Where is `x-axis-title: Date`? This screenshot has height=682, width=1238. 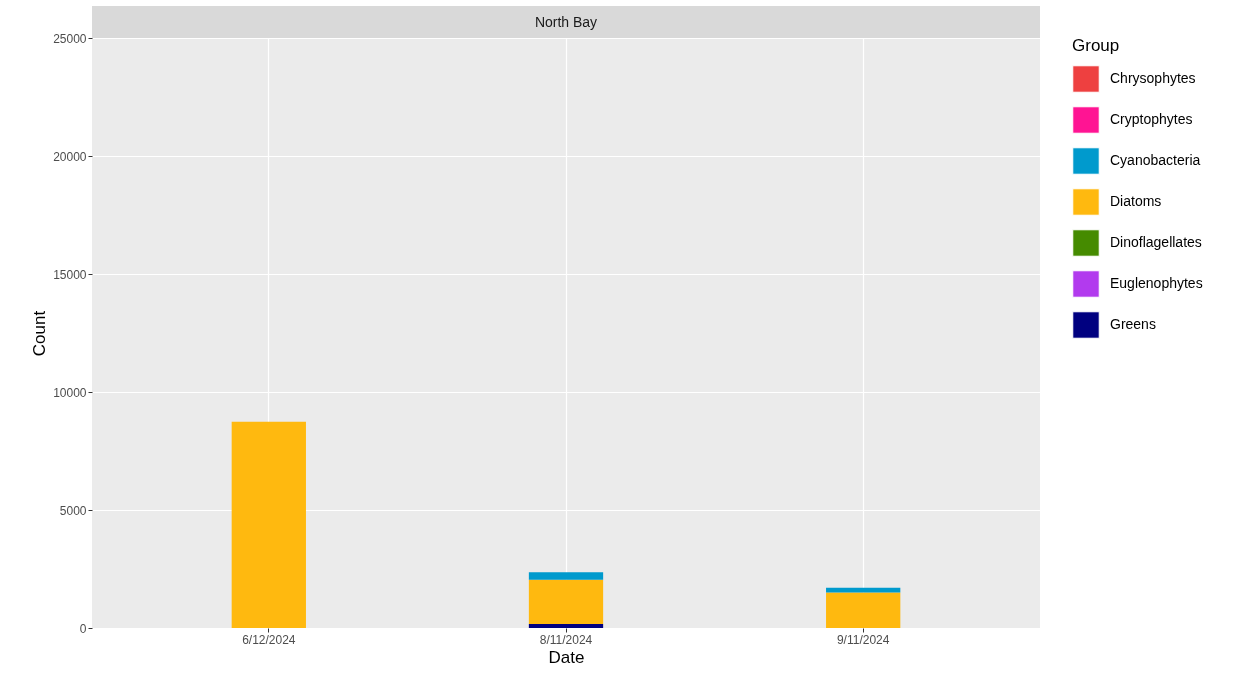
x-axis-title: Date is located at coordinates (566, 657).